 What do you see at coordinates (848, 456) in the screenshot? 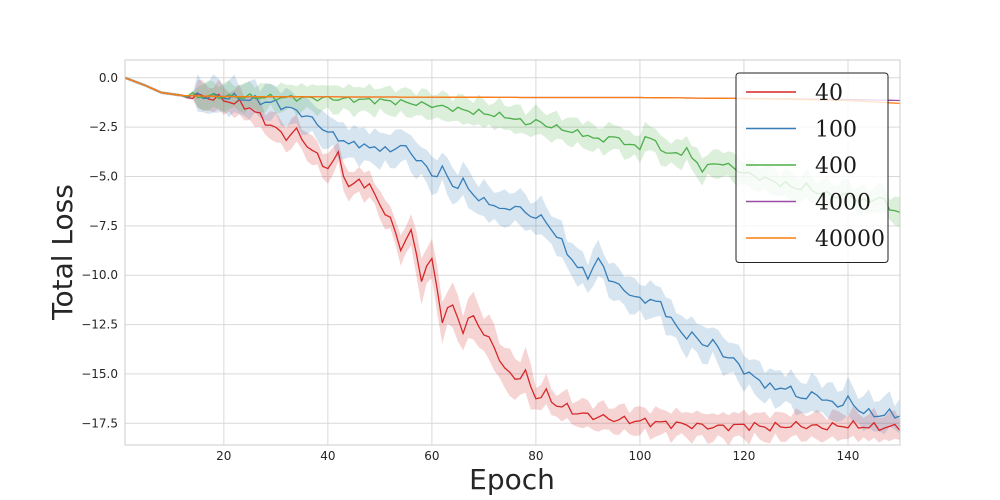
I see `x-tick-label: 140` at bounding box center [848, 456].